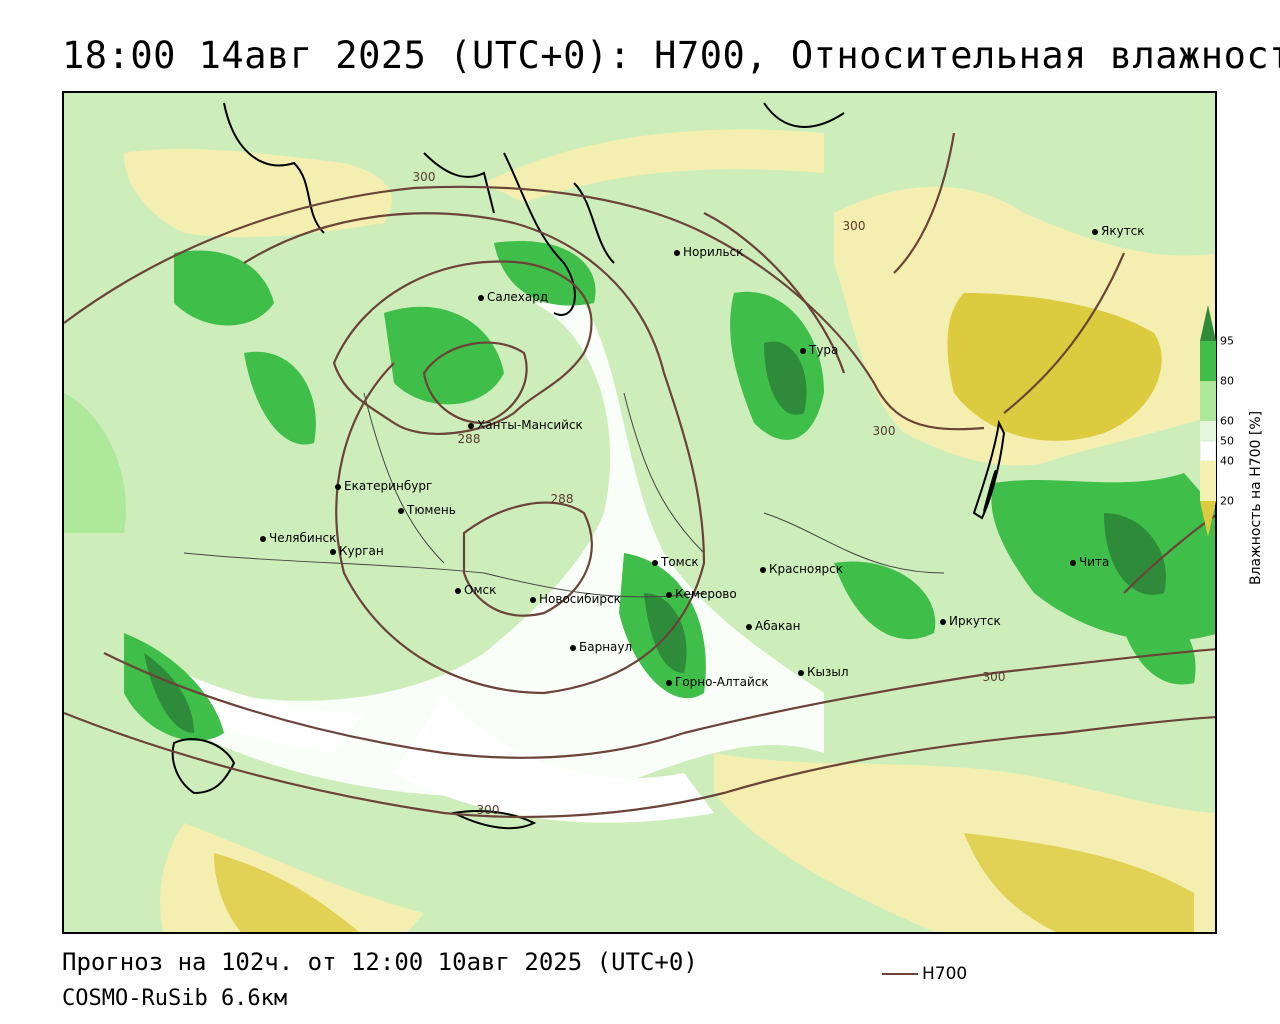 The image size is (1280, 1024). What do you see at coordinates (819, 350) in the screenshot?
I see `city-marker: Тура` at bounding box center [819, 350].